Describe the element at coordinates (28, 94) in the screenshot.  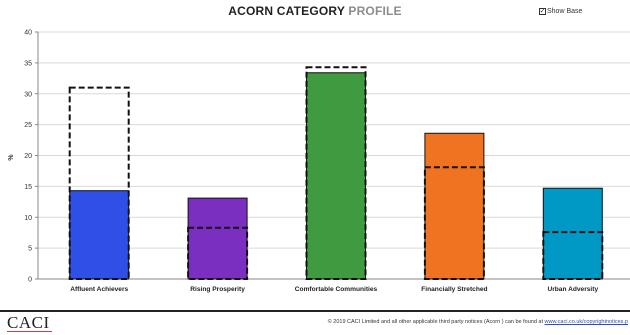
I see `y-tick-label: 30` at that location.